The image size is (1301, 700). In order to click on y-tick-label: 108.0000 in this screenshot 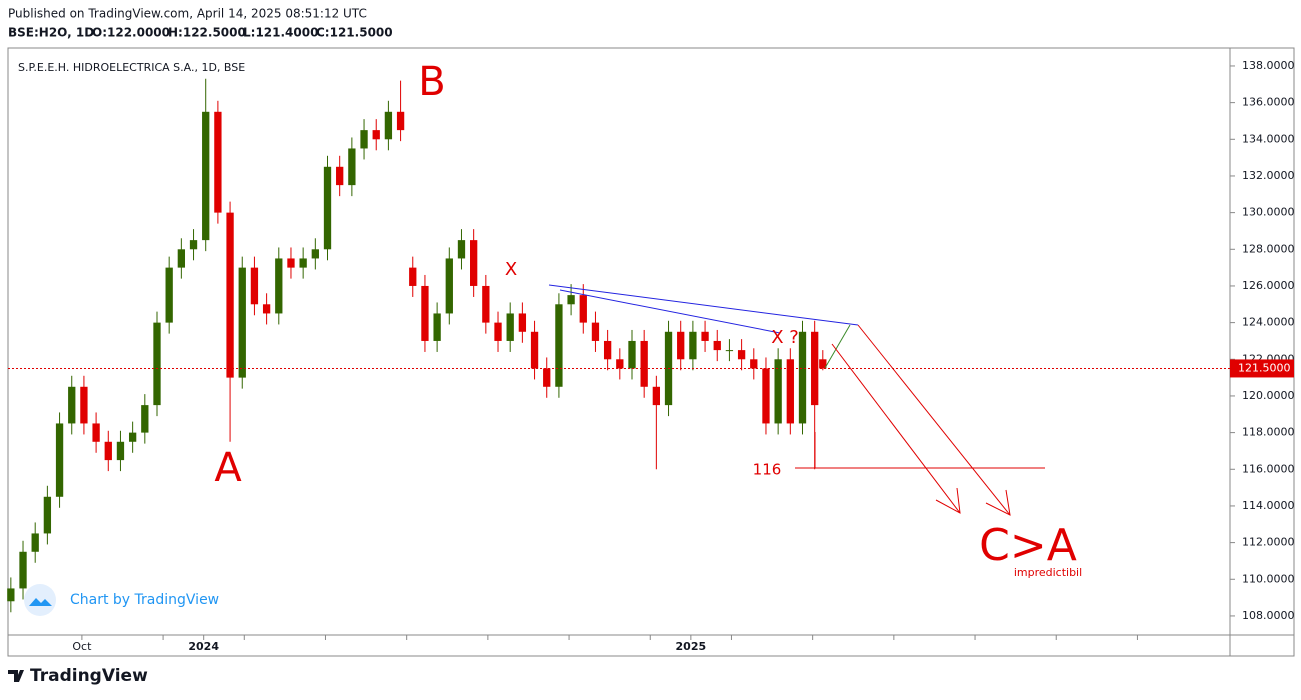, I will do `click(1268, 615)`.